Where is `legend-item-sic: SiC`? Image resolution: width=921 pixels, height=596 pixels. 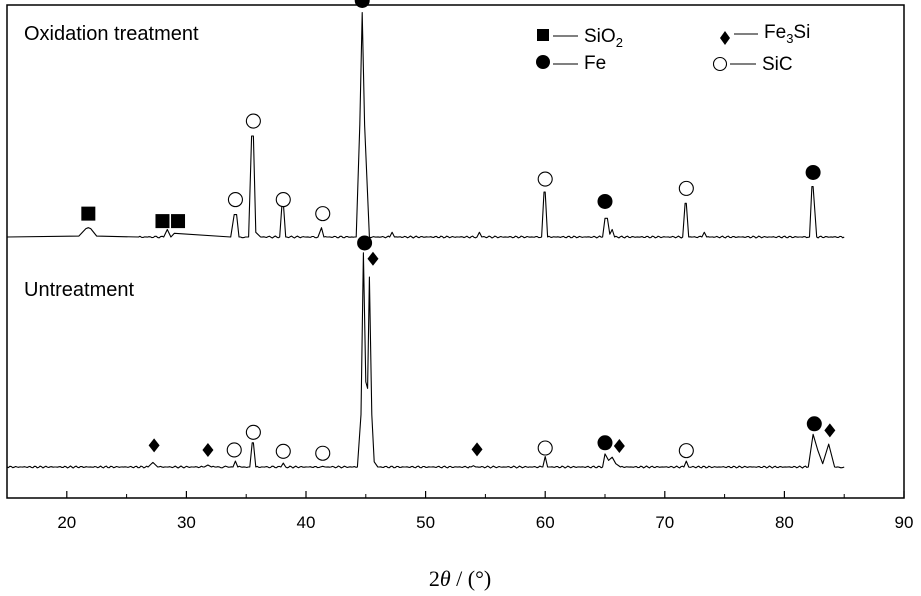 legend-item-sic: SiC is located at coordinates (752, 64).